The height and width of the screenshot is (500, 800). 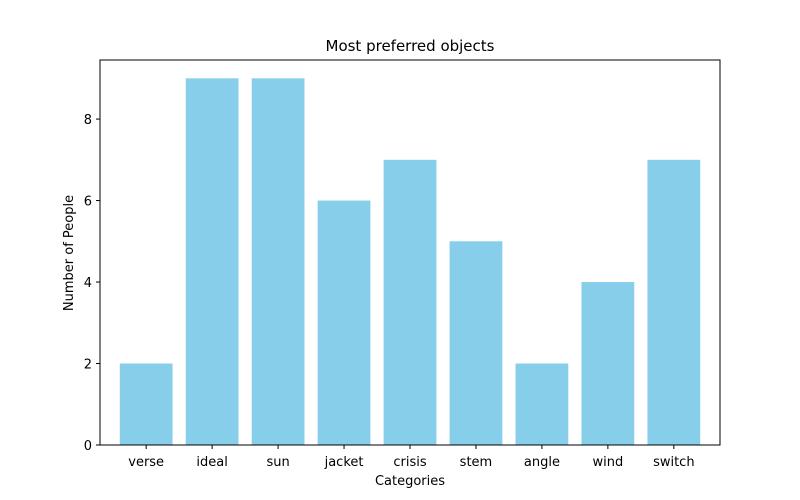 I want to click on x-tick-label: crisis, so click(x=409, y=462).